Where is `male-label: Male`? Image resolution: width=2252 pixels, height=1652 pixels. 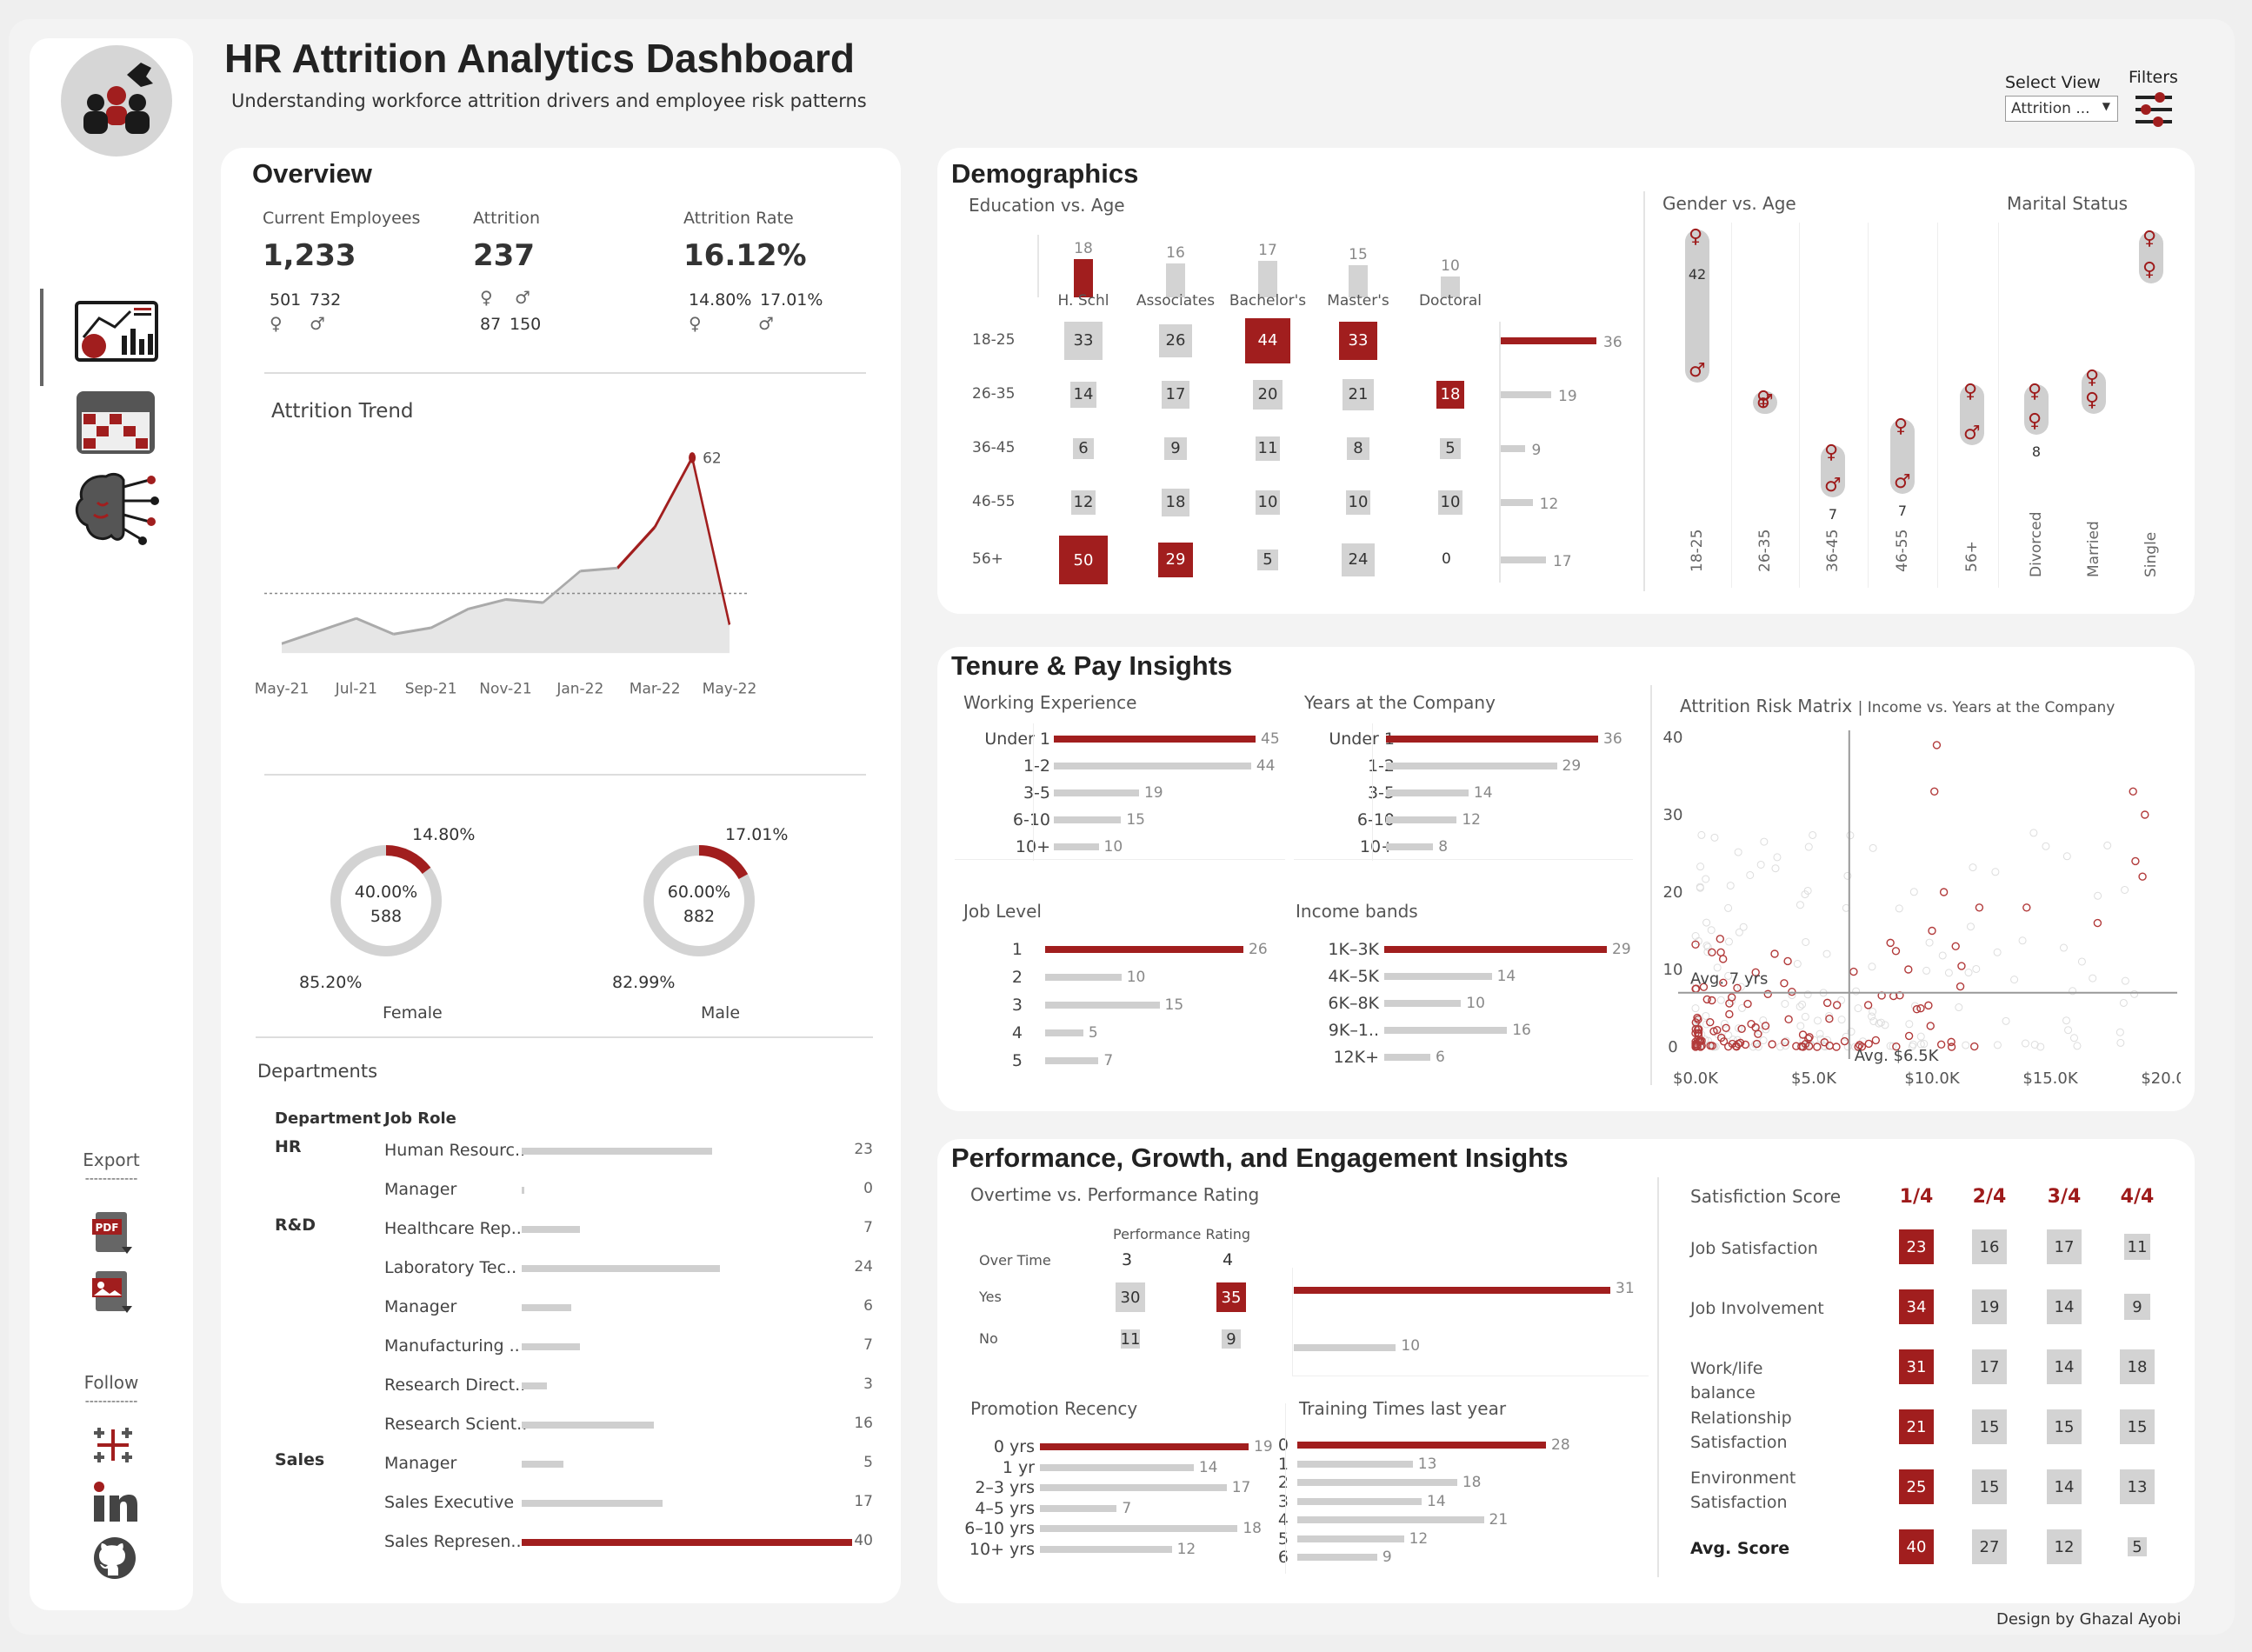 male-label: Male is located at coordinates (721, 1013).